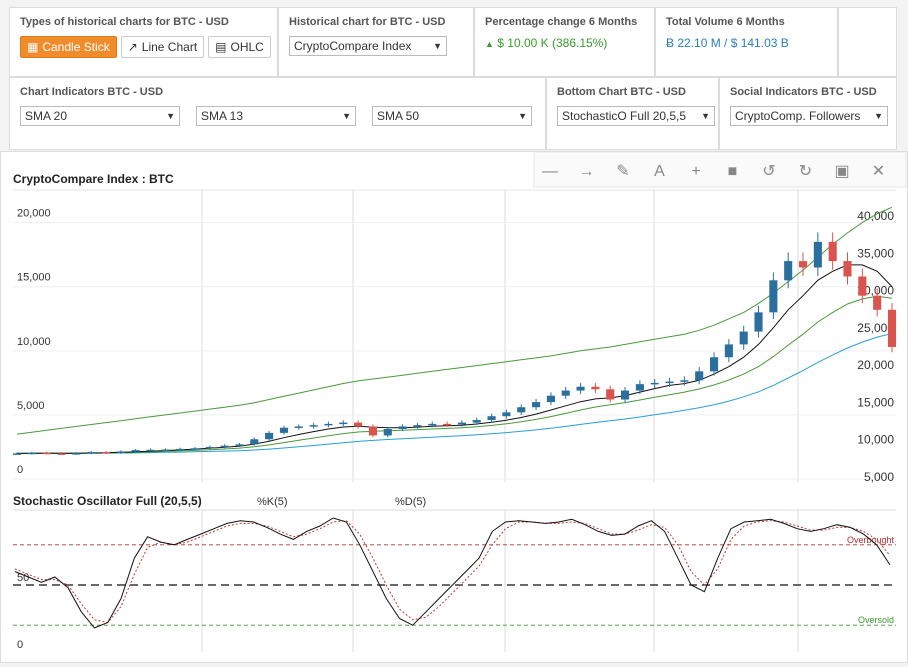 The height and width of the screenshot is (667, 908). Describe the element at coordinates (695, 171) in the screenshot. I see `plus-icon: +` at that location.